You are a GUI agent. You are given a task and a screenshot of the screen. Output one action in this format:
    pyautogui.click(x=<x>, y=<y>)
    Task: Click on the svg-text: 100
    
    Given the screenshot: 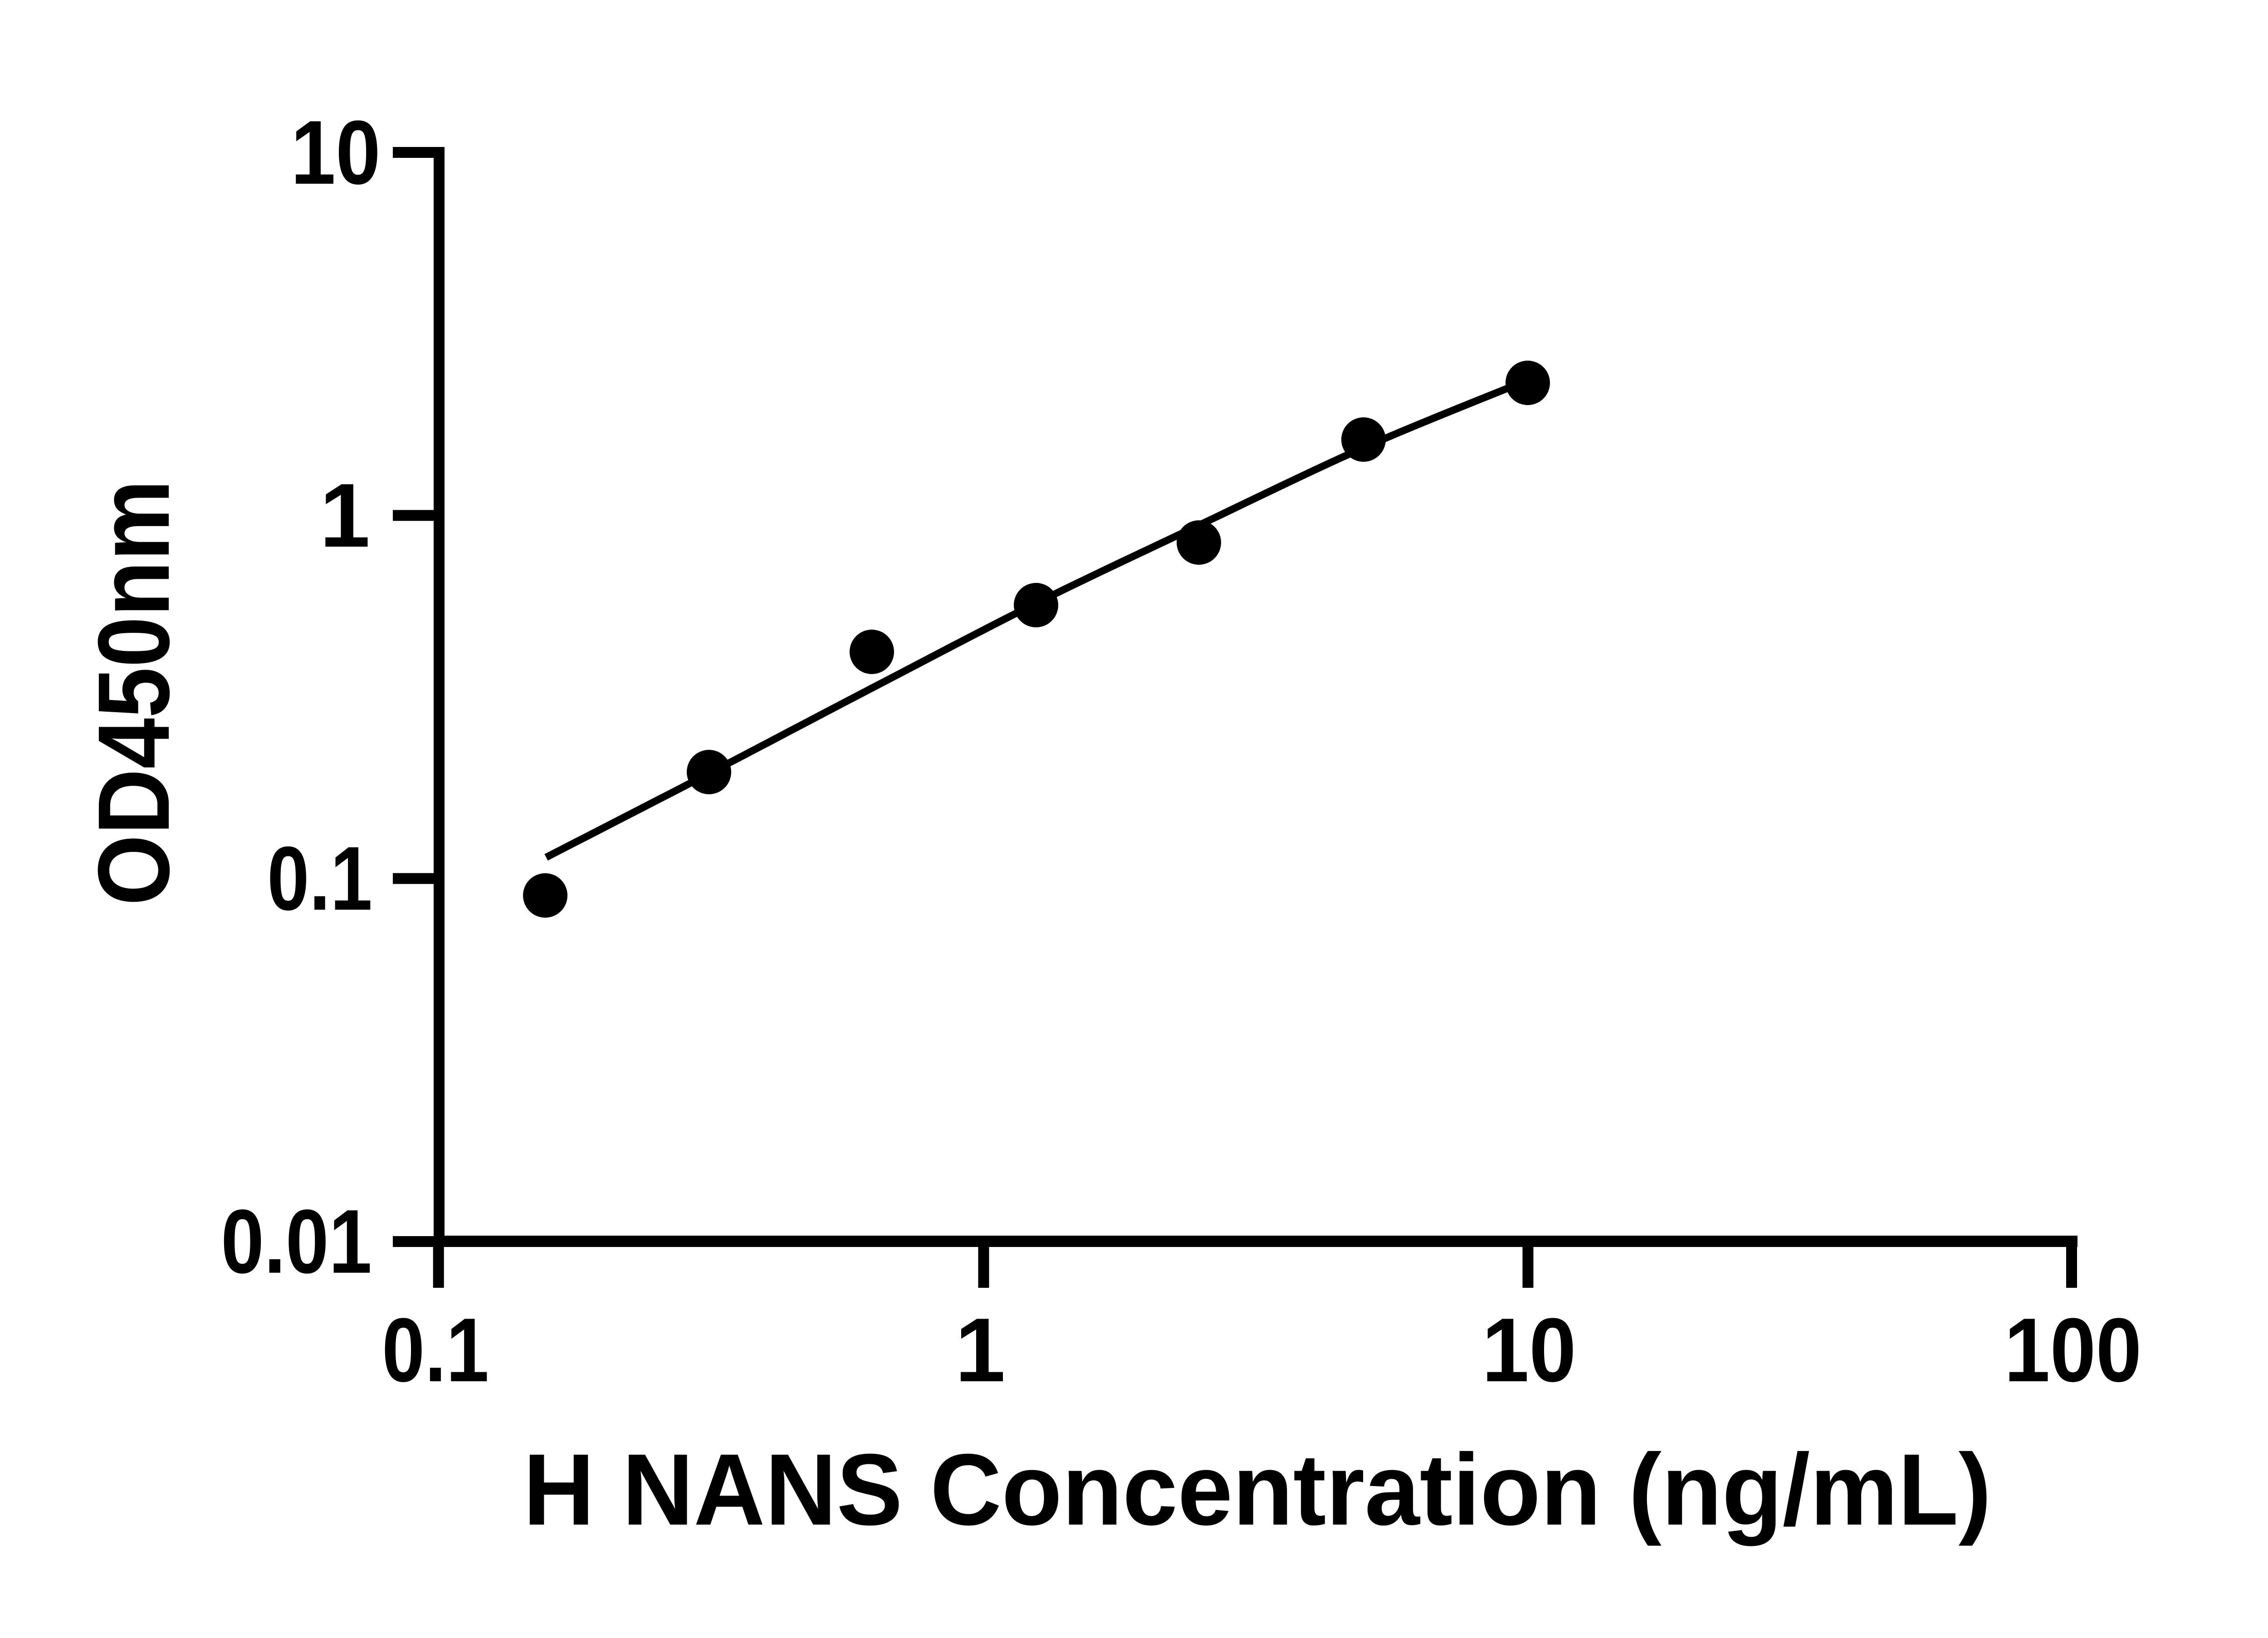 What is the action you would take?
    pyautogui.click(x=2073, y=1350)
    